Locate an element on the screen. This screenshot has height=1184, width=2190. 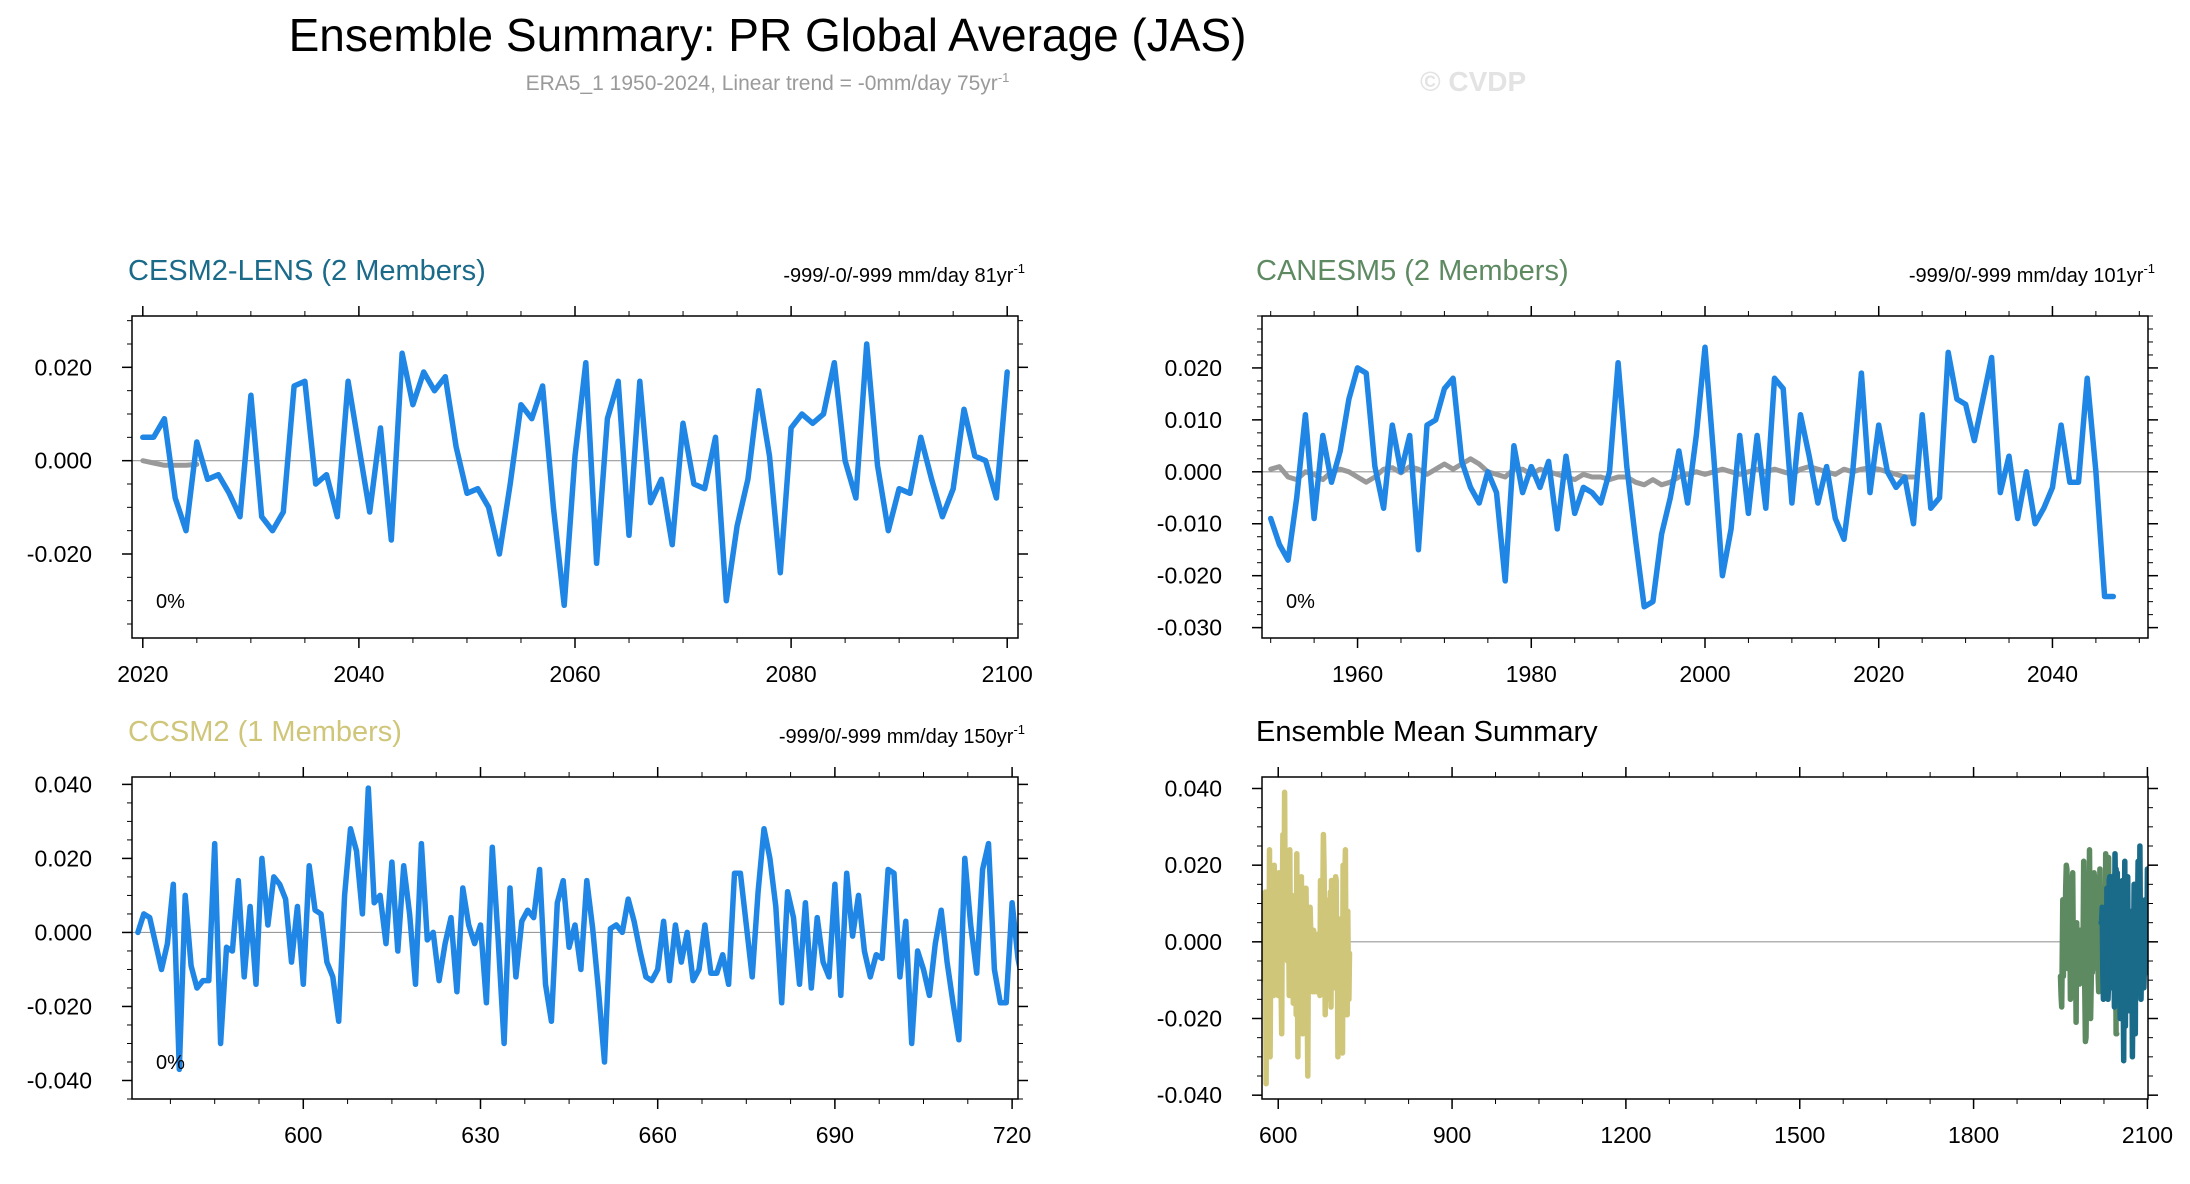
x-tick-label: 1960 is located at coordinates (1357, 674).